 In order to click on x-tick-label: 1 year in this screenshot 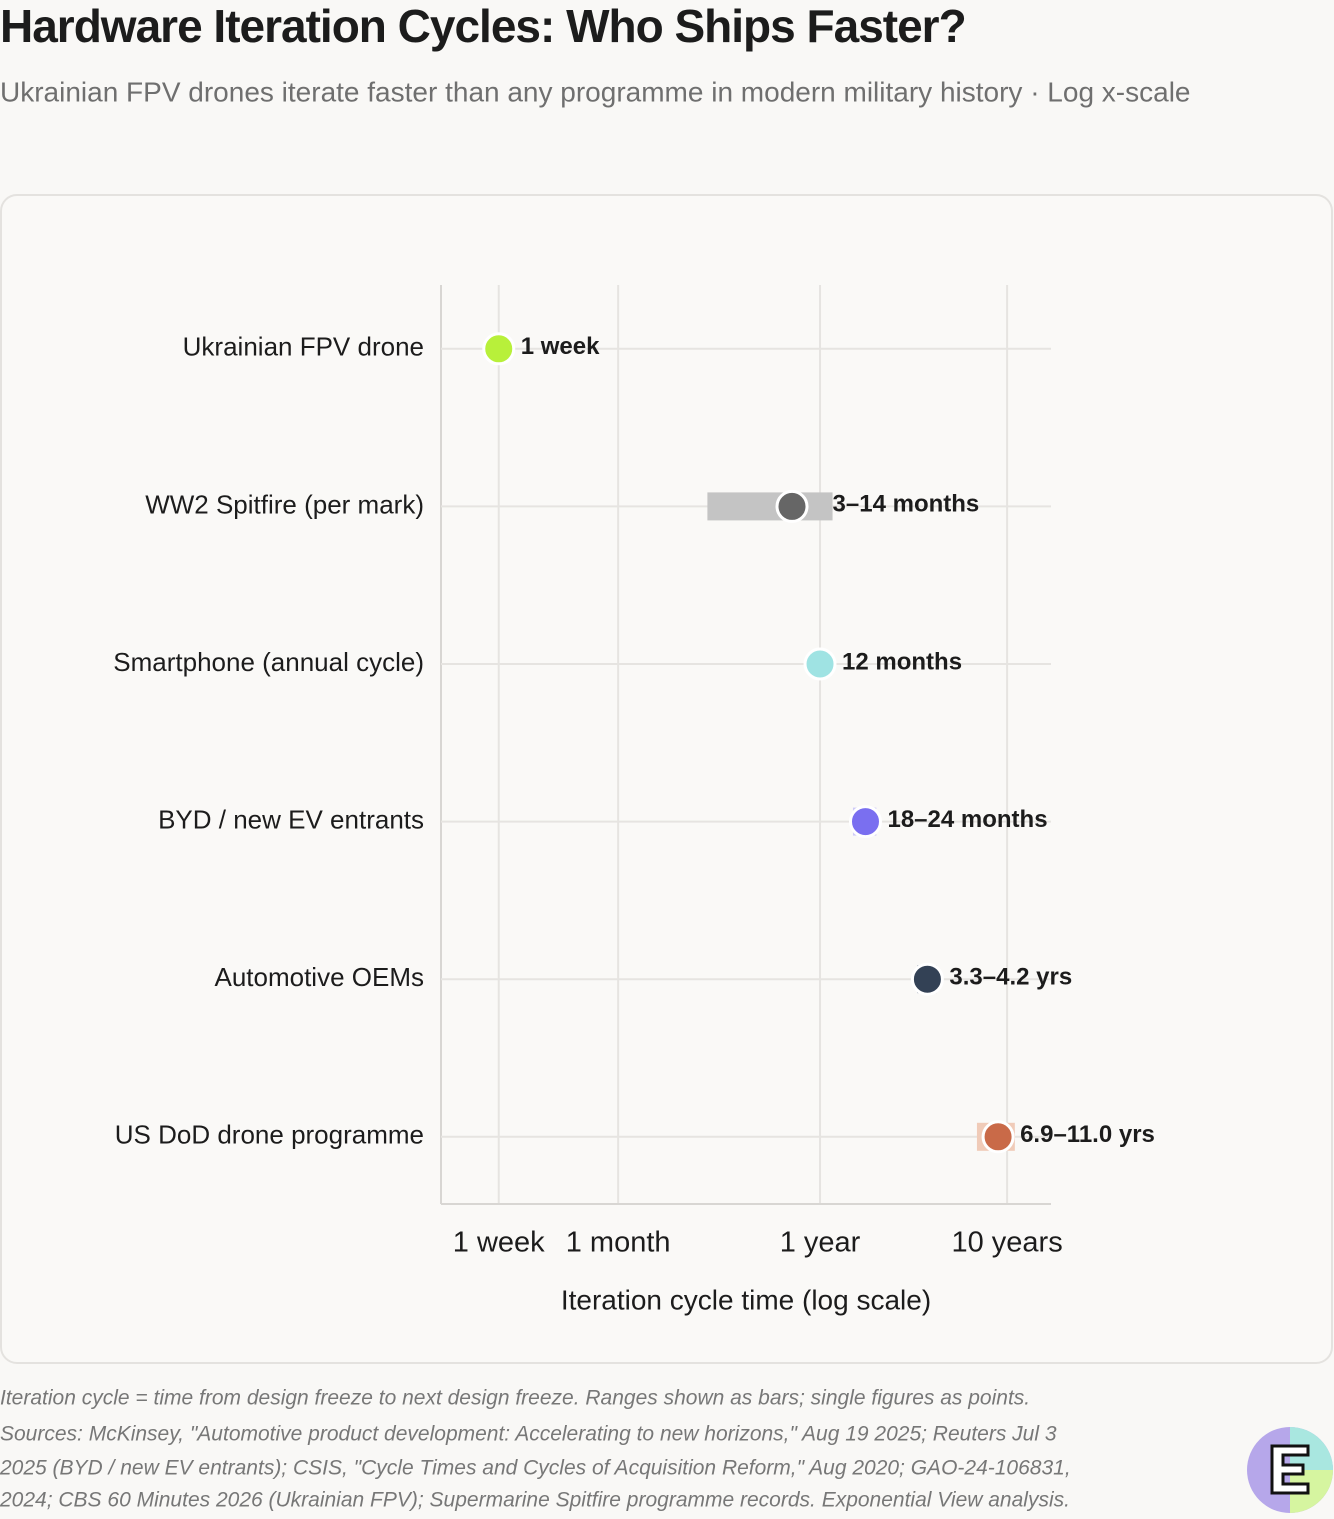, I will do `click(820, 1243)`.